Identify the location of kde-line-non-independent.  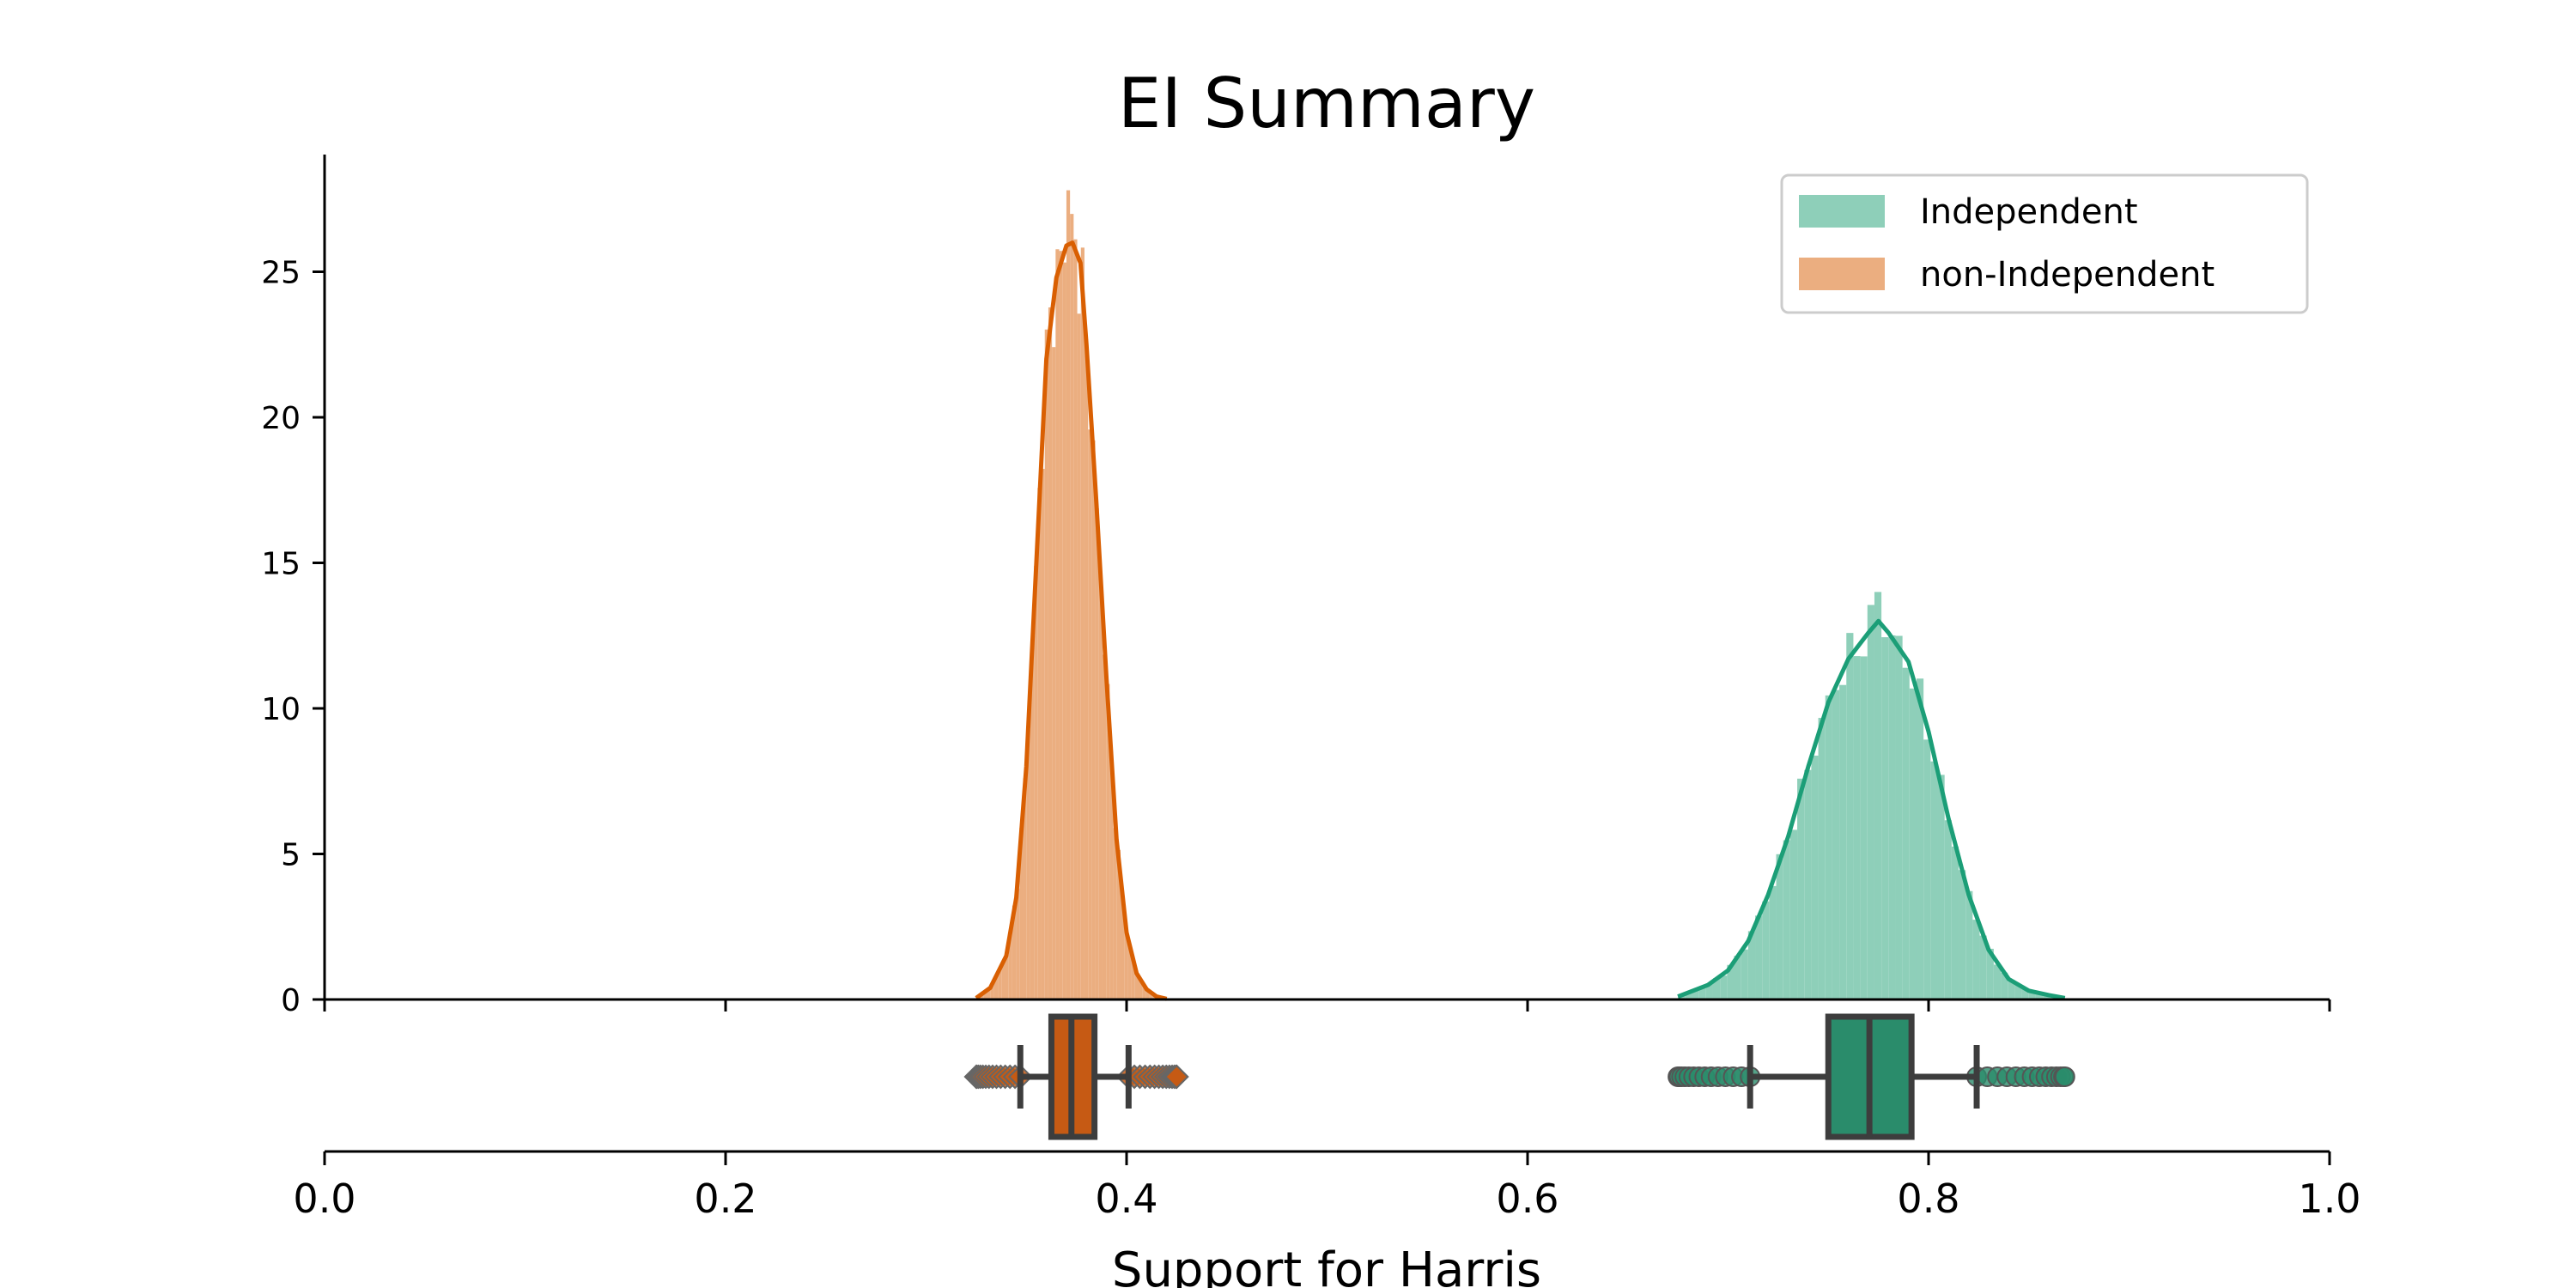
(1071, 620).